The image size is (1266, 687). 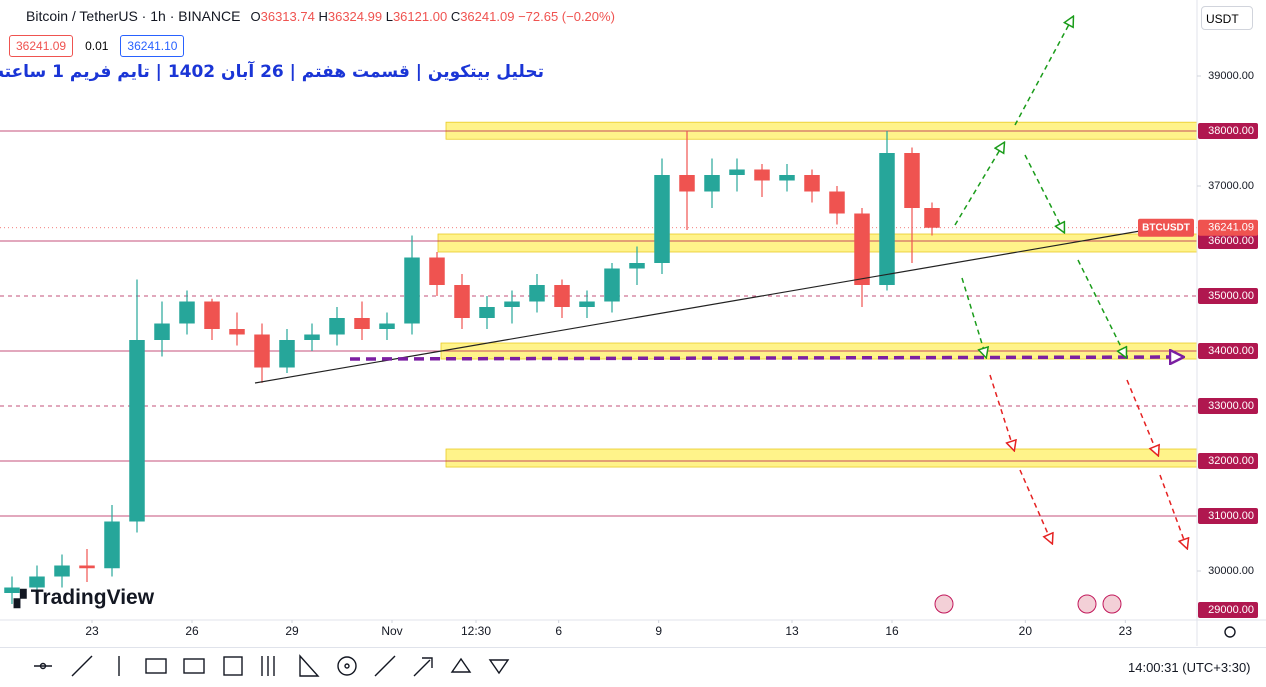 What do you see at coordinates (1216, 667) in the screenshot?
I see `timezone: (UTC+3:30)` at bounding box center [1216, 667].